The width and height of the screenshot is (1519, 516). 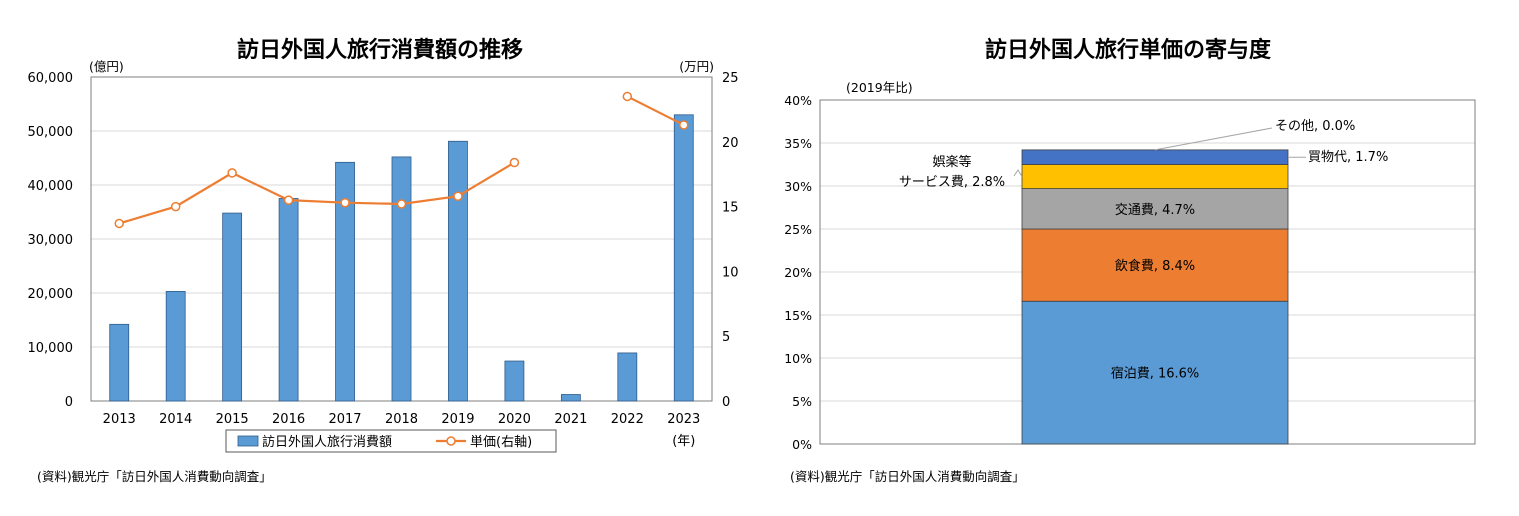 I want to click on legend-bar-swatch, so click(x=248, y=441).